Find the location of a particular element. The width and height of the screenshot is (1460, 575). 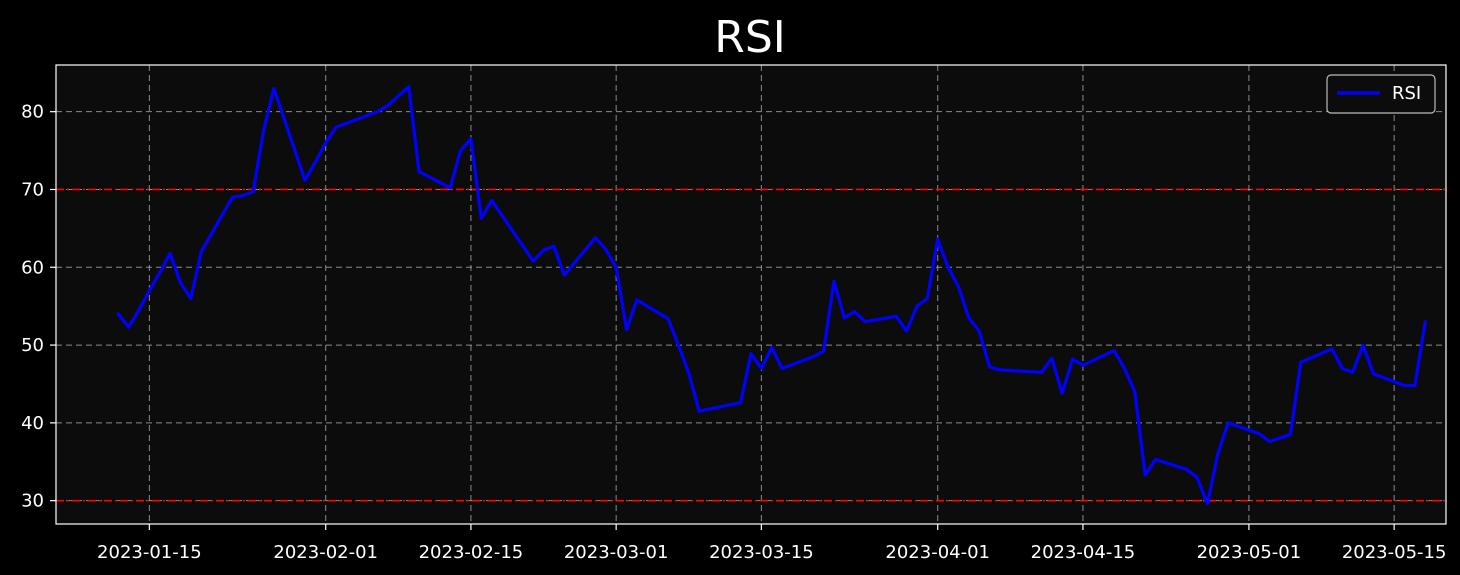

x-tick-label: 2023-02-15 is located at coordinates (471, 552).